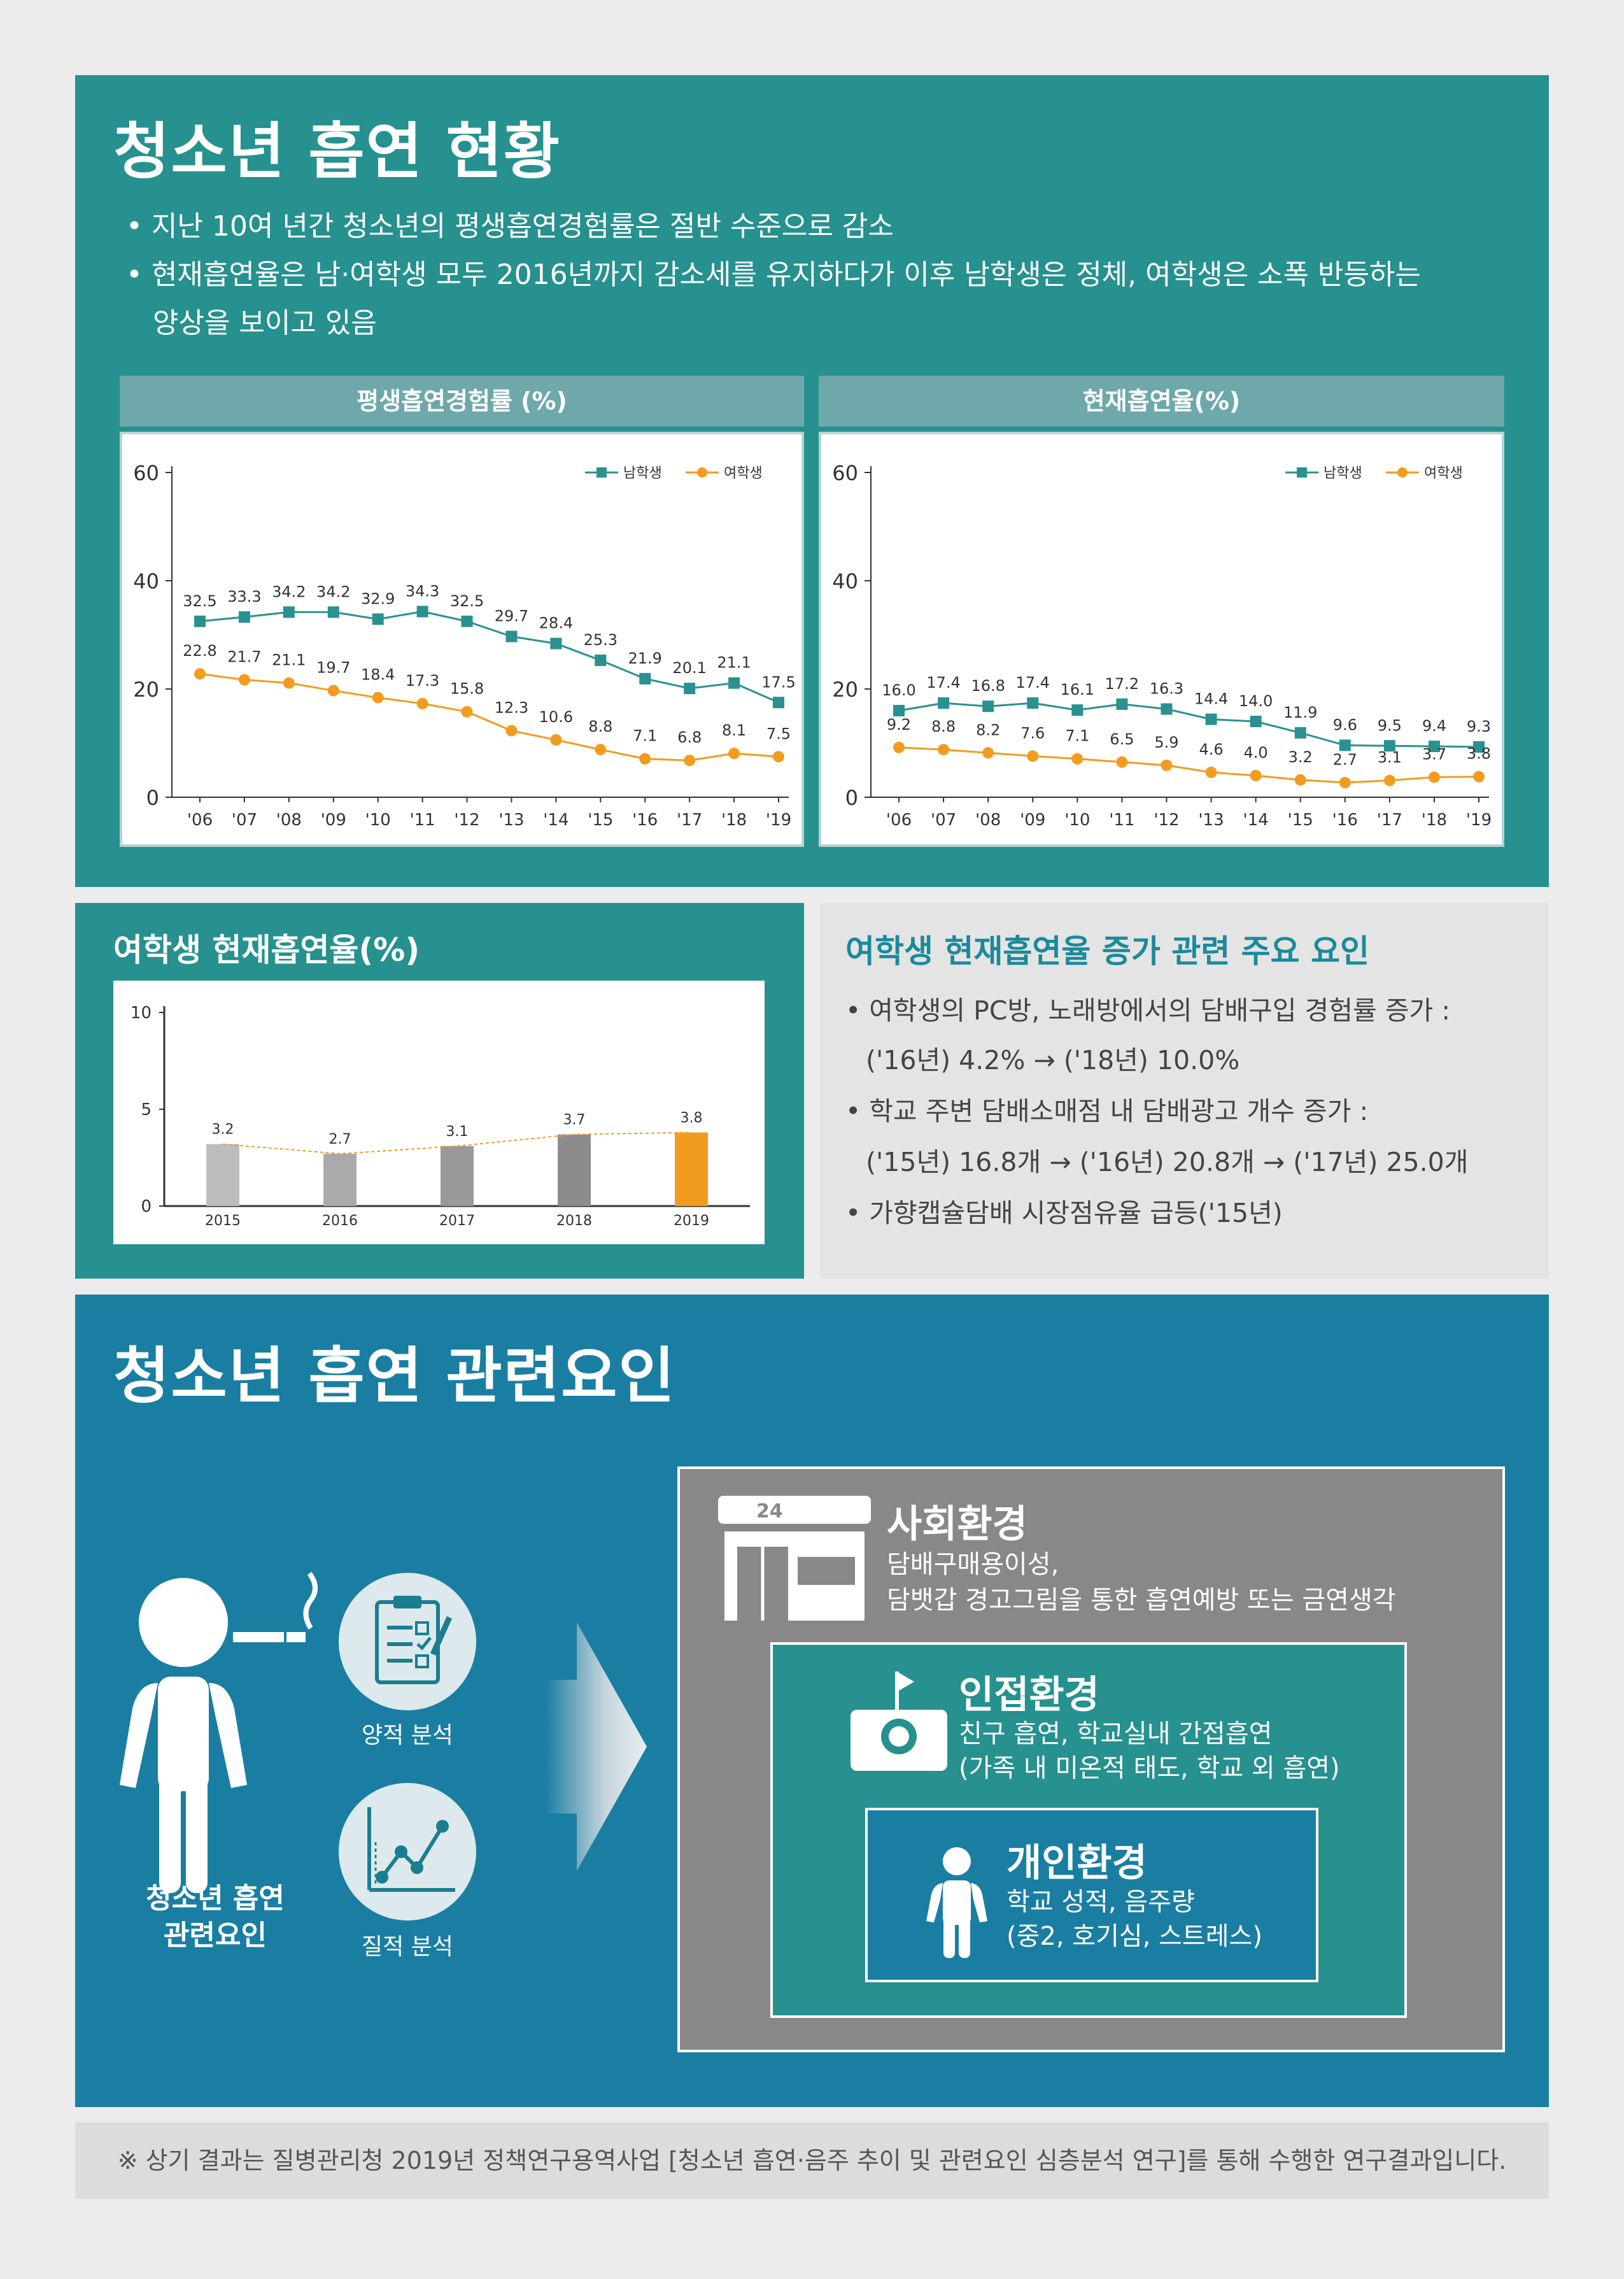  Describe the element at coordinates (407, 1735) in the screenshot. I see `quant-label: 양적 분석` at that location.